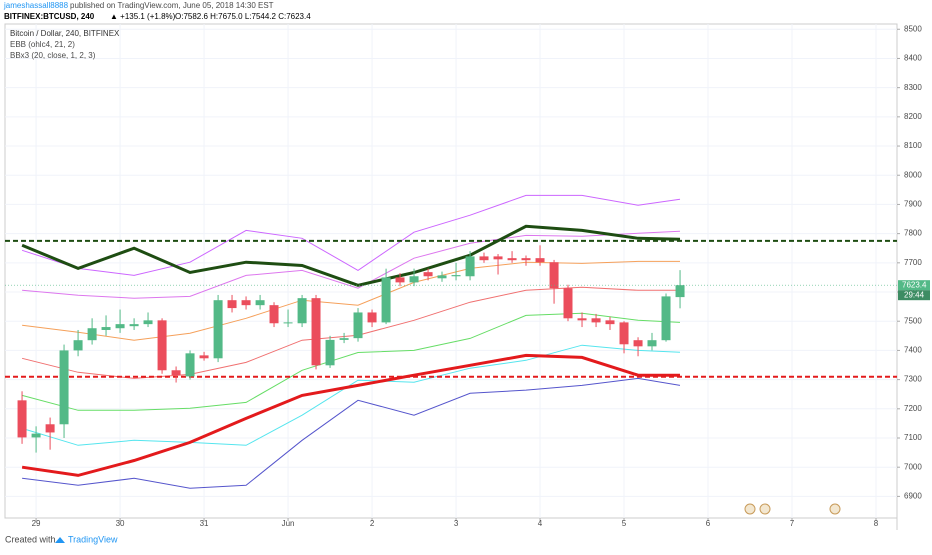  I want to click on change: ▲ +135.1 (+1.8%), so click(143, 16).